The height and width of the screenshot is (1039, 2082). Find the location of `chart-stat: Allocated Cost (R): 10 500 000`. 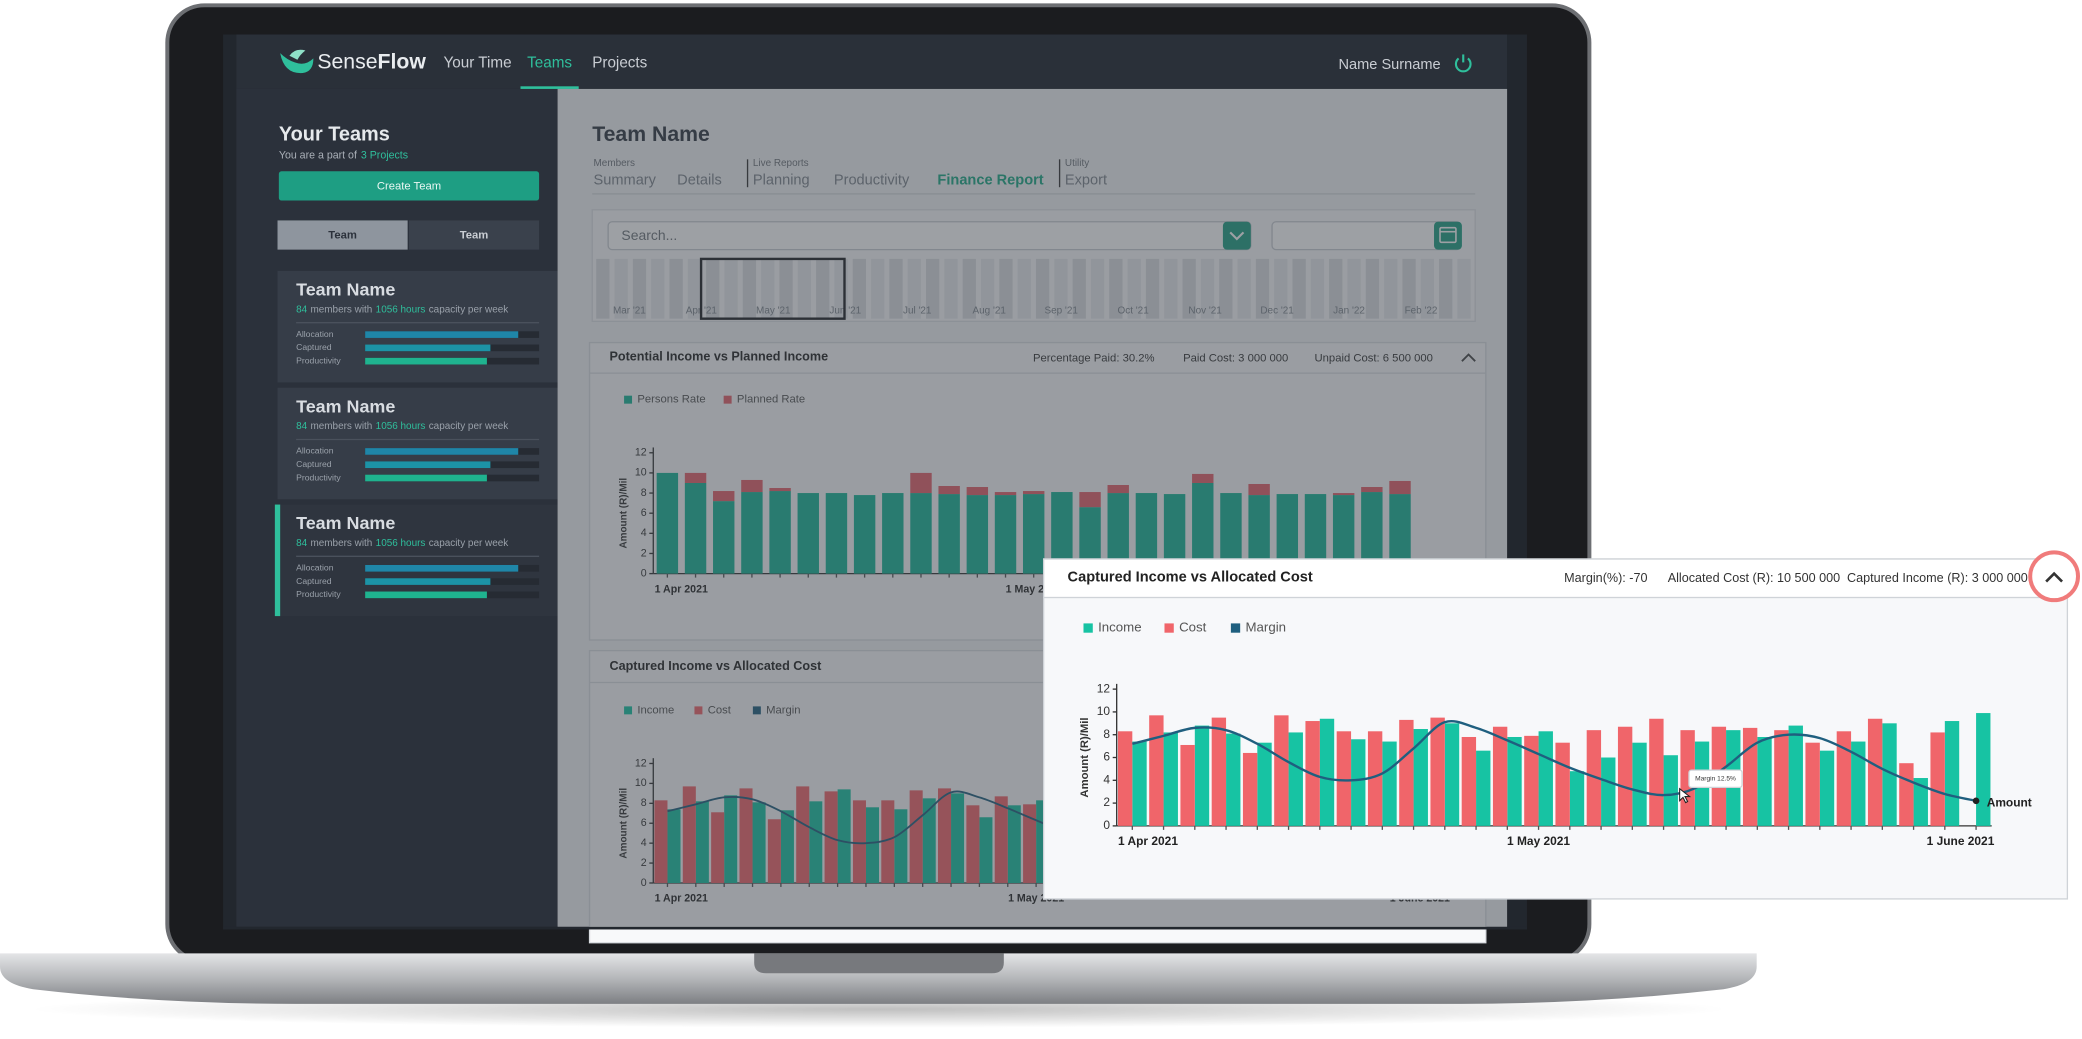

chart-stat: Allocated Cost (R): 10 500 000 is located at coordinates (1754, 578).